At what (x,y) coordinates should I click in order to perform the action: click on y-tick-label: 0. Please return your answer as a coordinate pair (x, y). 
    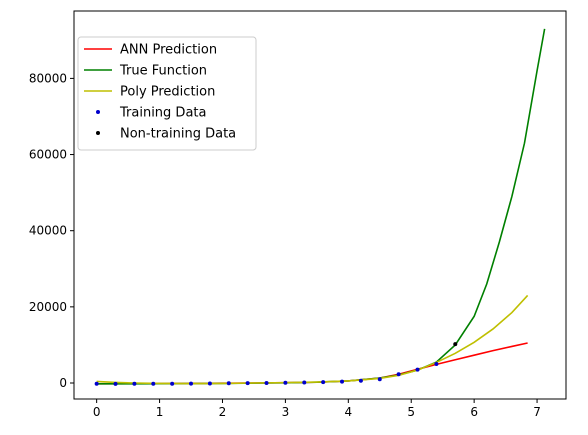
    Looking at the image, I should click on (63, 383).